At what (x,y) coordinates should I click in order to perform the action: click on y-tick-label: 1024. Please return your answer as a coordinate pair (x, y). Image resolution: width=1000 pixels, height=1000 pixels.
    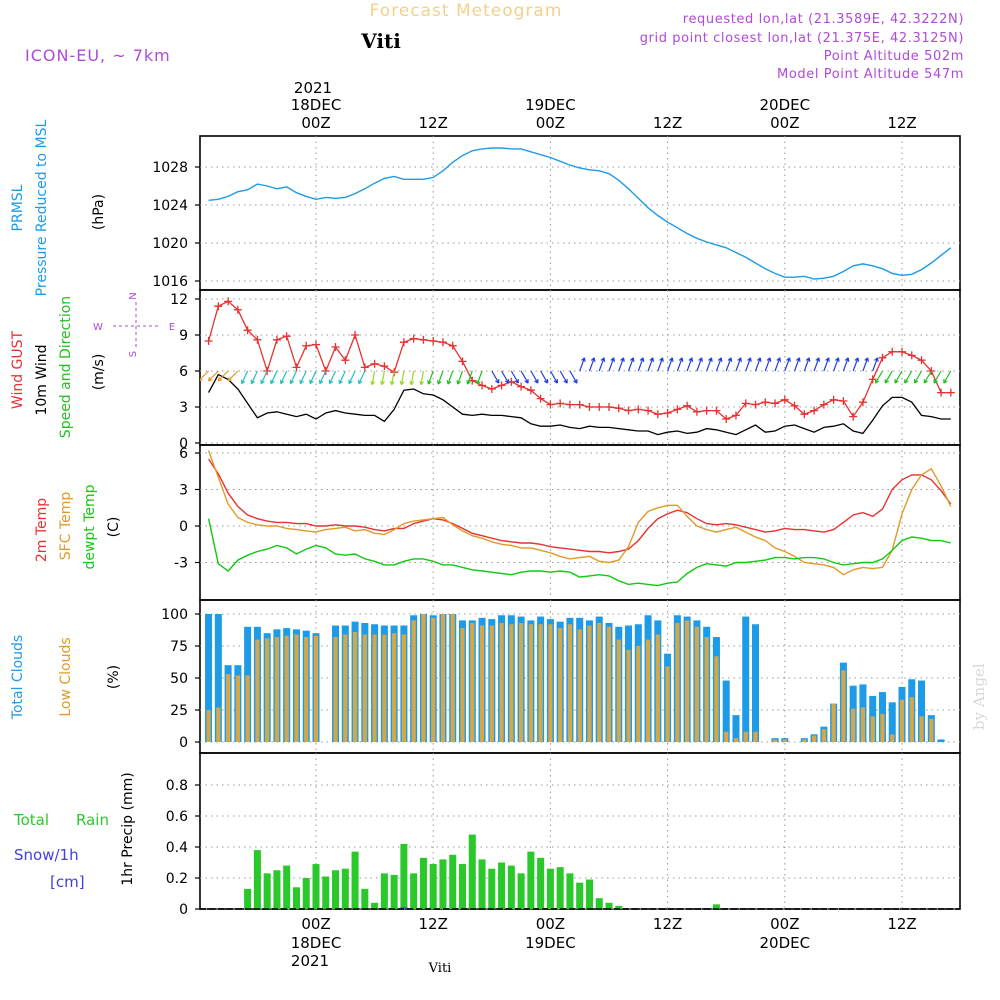
    Looking at the image, I should click on (170, 206).